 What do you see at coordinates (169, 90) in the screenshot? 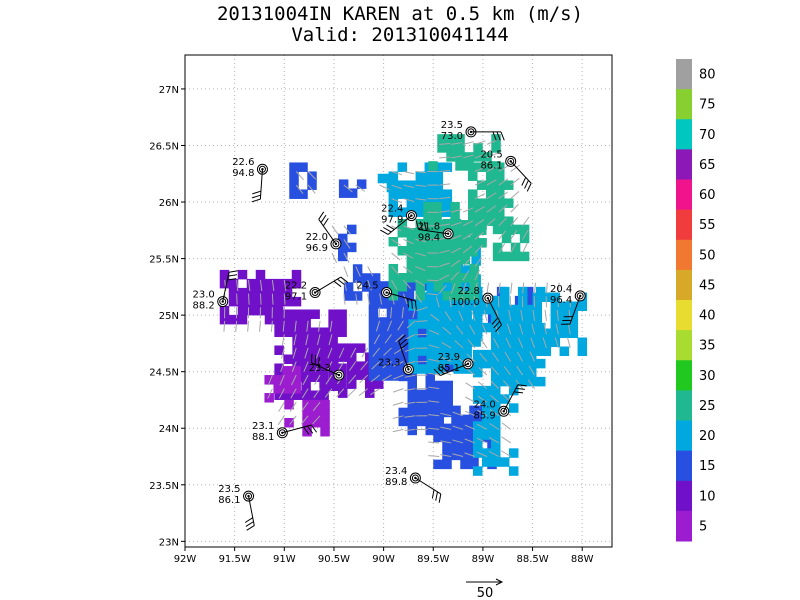
I see `y-tick-label: 27N` at bounding box center [169, 90].